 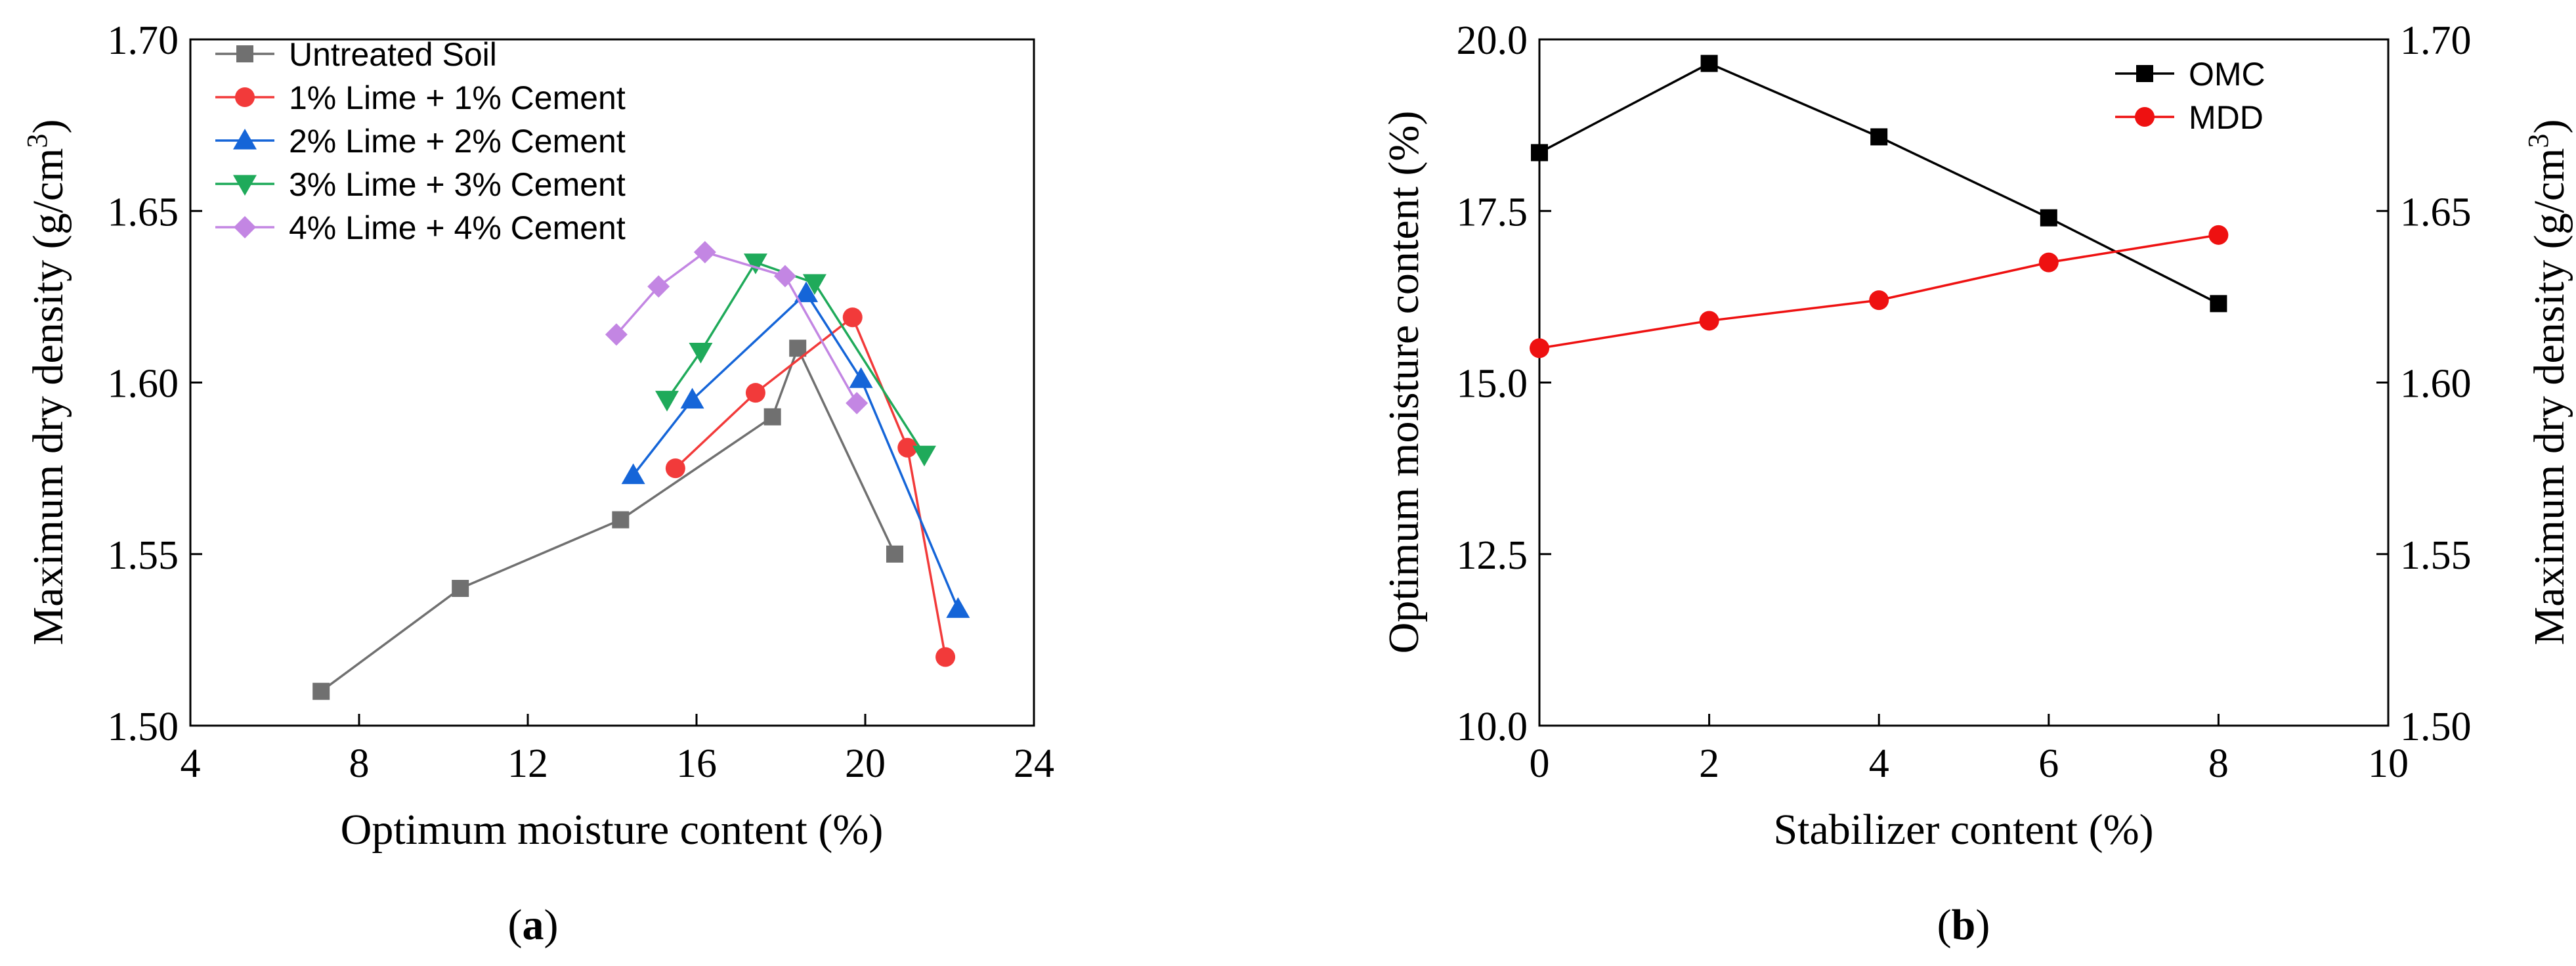 I want to click on panel-a-y-ticks: 1.50 1.55 1.60 1.65 1.70, so click(x=155, y=383).